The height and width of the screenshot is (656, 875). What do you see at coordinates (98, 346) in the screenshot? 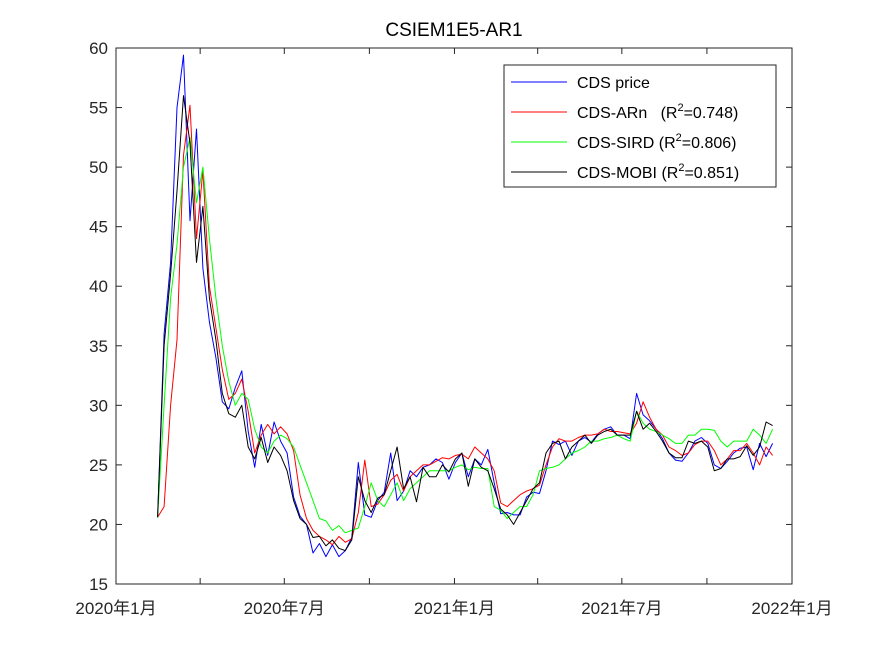
I see `y-tick-label: 35` at bounding box center [98, 346].